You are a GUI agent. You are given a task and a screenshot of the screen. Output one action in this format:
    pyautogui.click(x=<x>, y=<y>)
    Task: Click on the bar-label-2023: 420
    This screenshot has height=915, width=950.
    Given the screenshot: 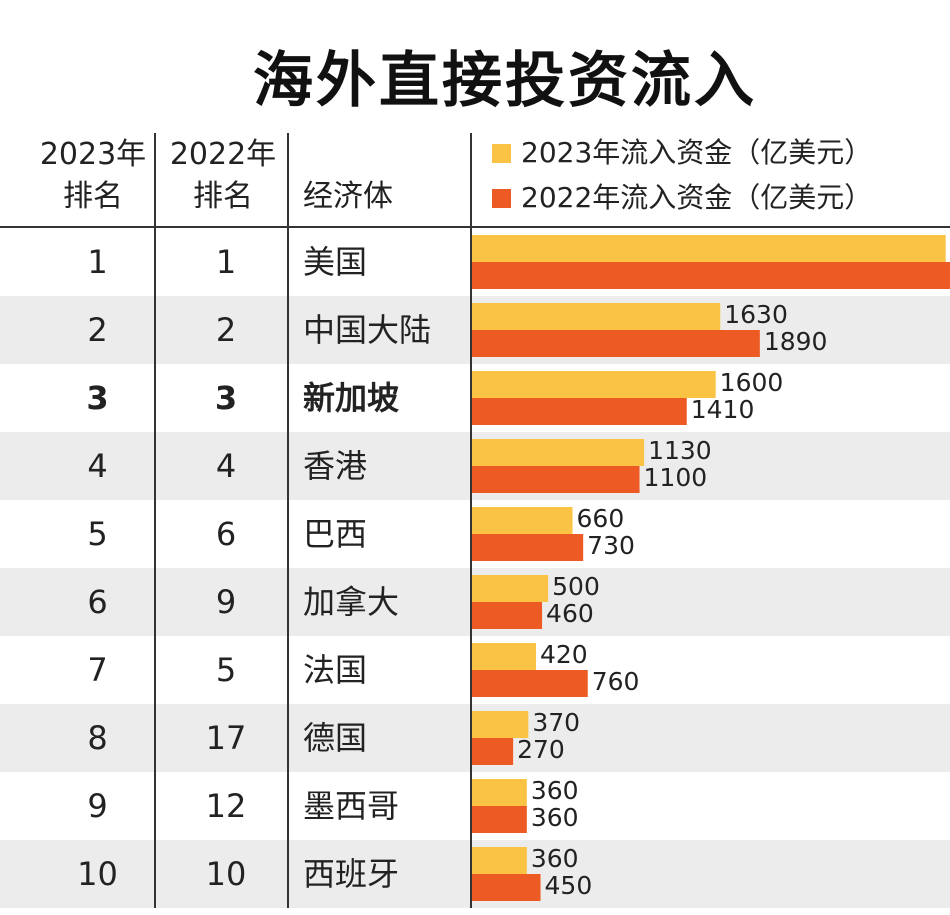 What is the action you would take?
    pyautogui.click(x=564, y=654)
    